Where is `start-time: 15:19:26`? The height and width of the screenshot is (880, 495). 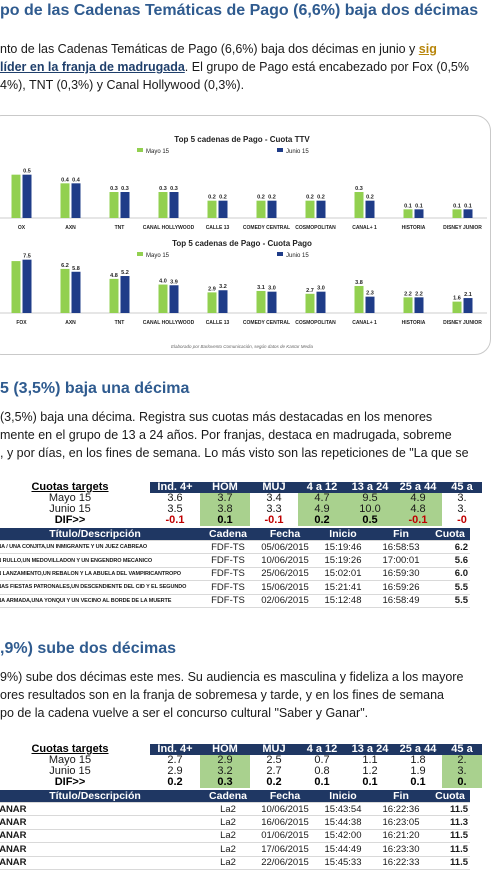 start-time: 15:19:26 is located at coordinates (343, 560).